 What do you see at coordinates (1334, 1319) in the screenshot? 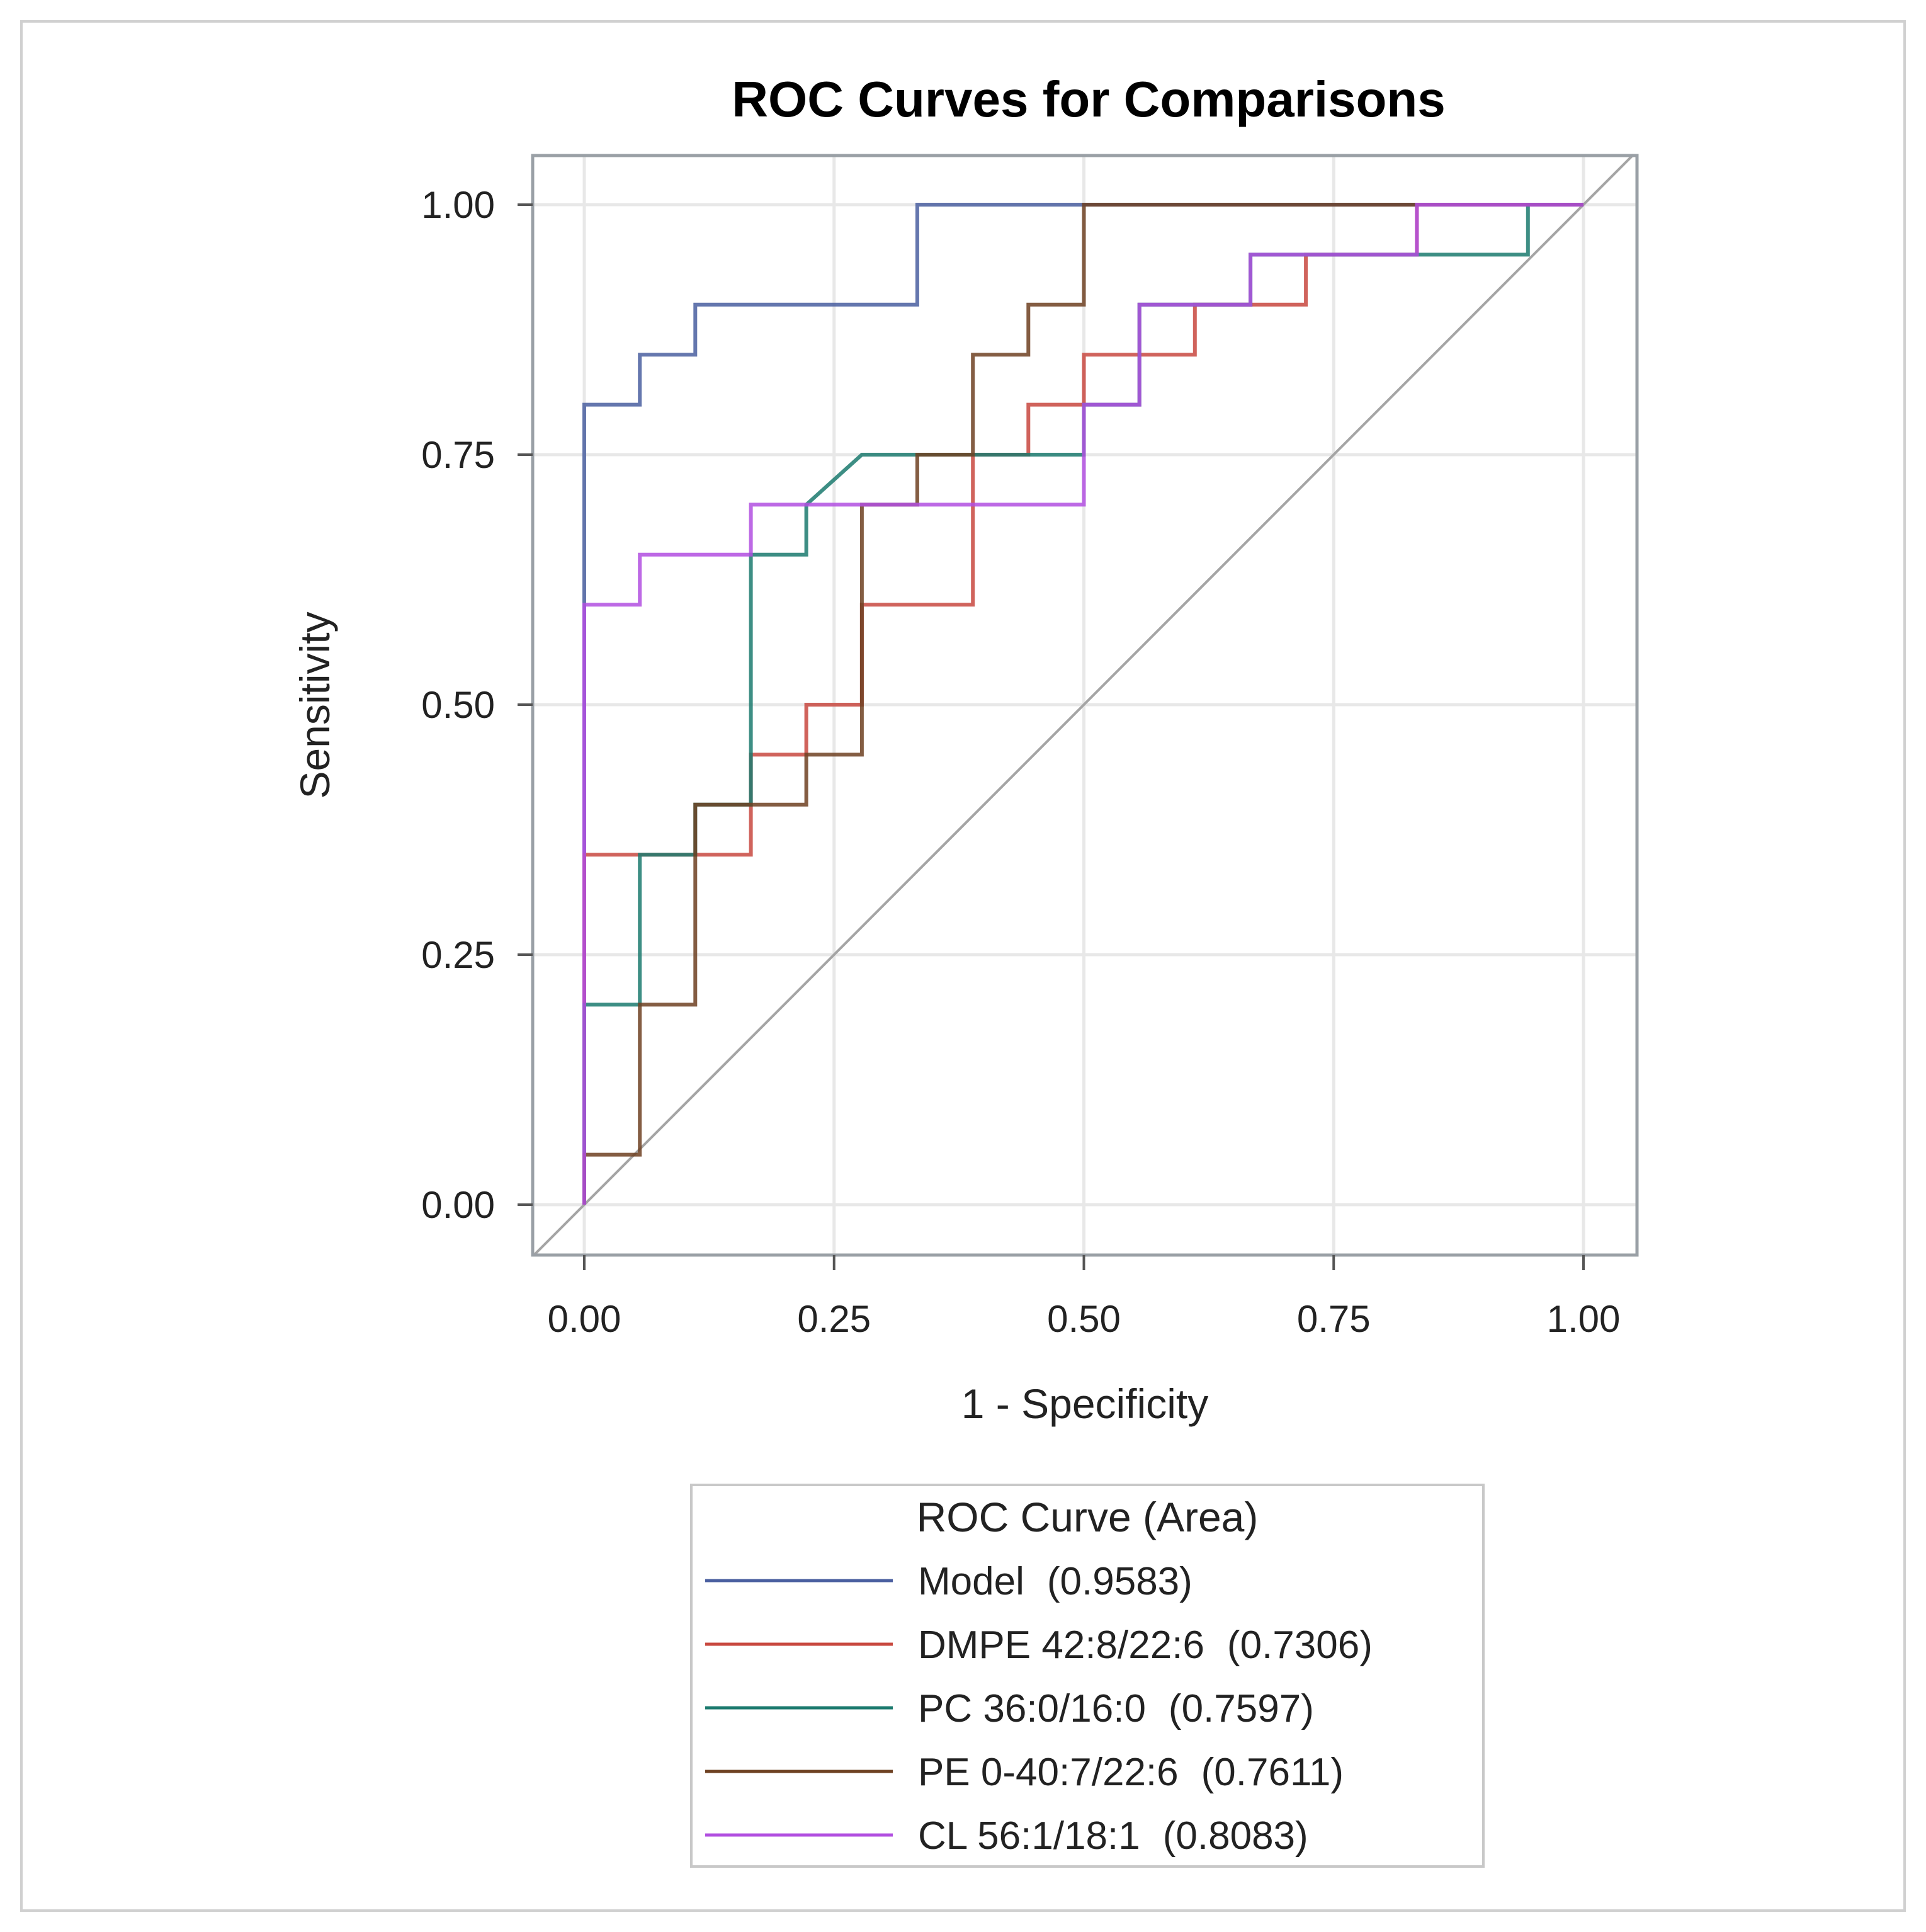
I see `x-tick-label-3: 0.75` at bounding box center [1334, 1319].